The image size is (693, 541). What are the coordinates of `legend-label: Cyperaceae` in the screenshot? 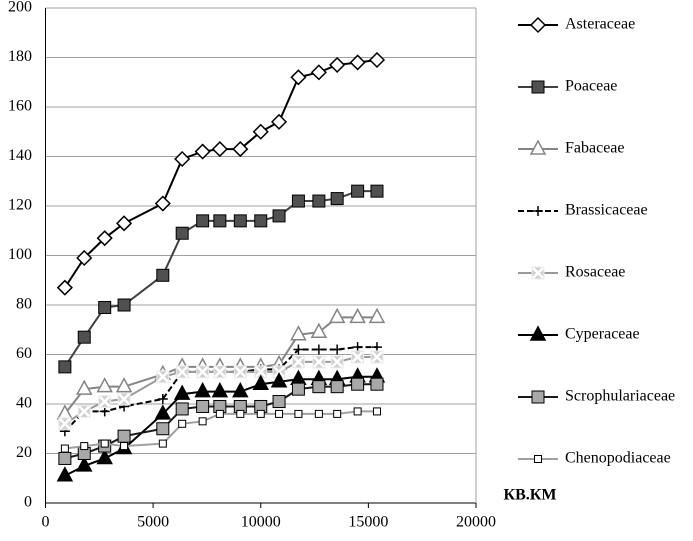 It's located at (602, 334).